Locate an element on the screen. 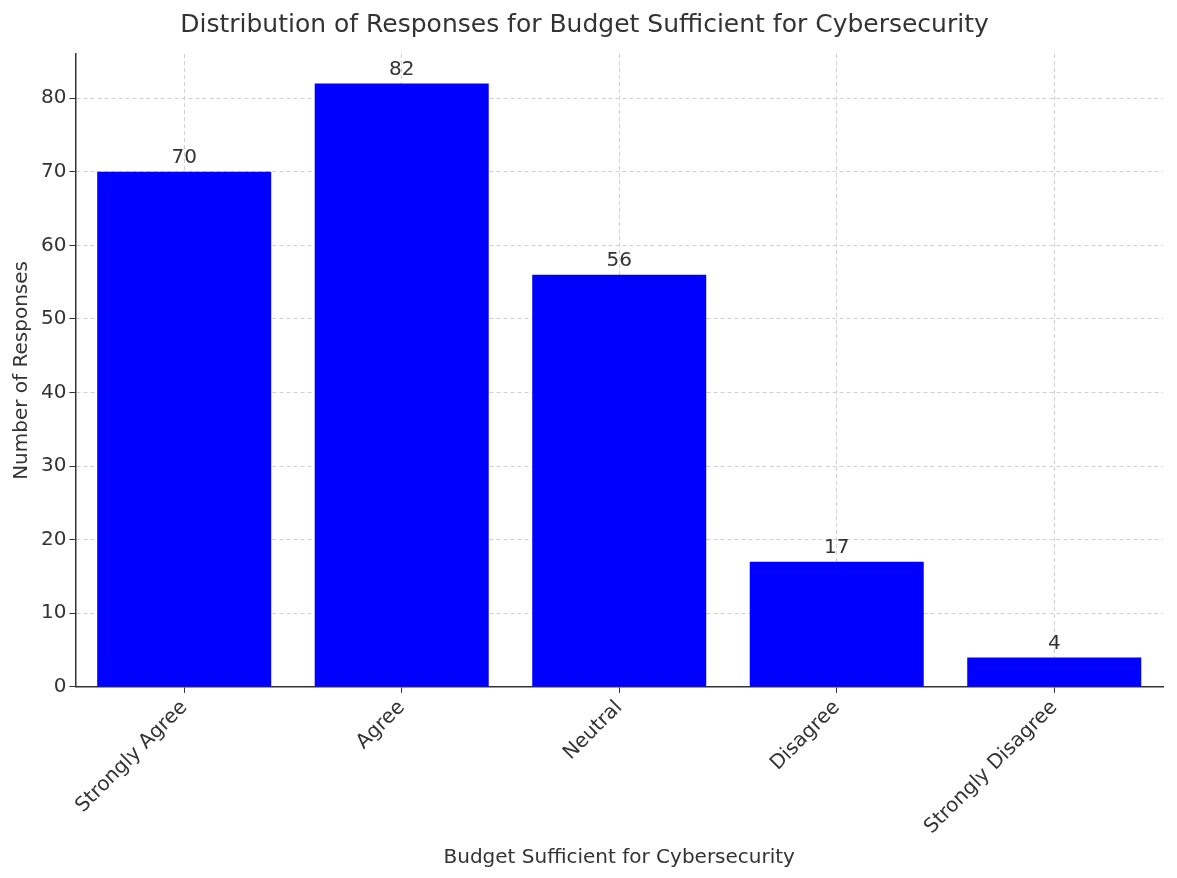 The height and width of the screenshot is (878, 1177). y-tick-label: 30 is located at coordinates (54, 464).